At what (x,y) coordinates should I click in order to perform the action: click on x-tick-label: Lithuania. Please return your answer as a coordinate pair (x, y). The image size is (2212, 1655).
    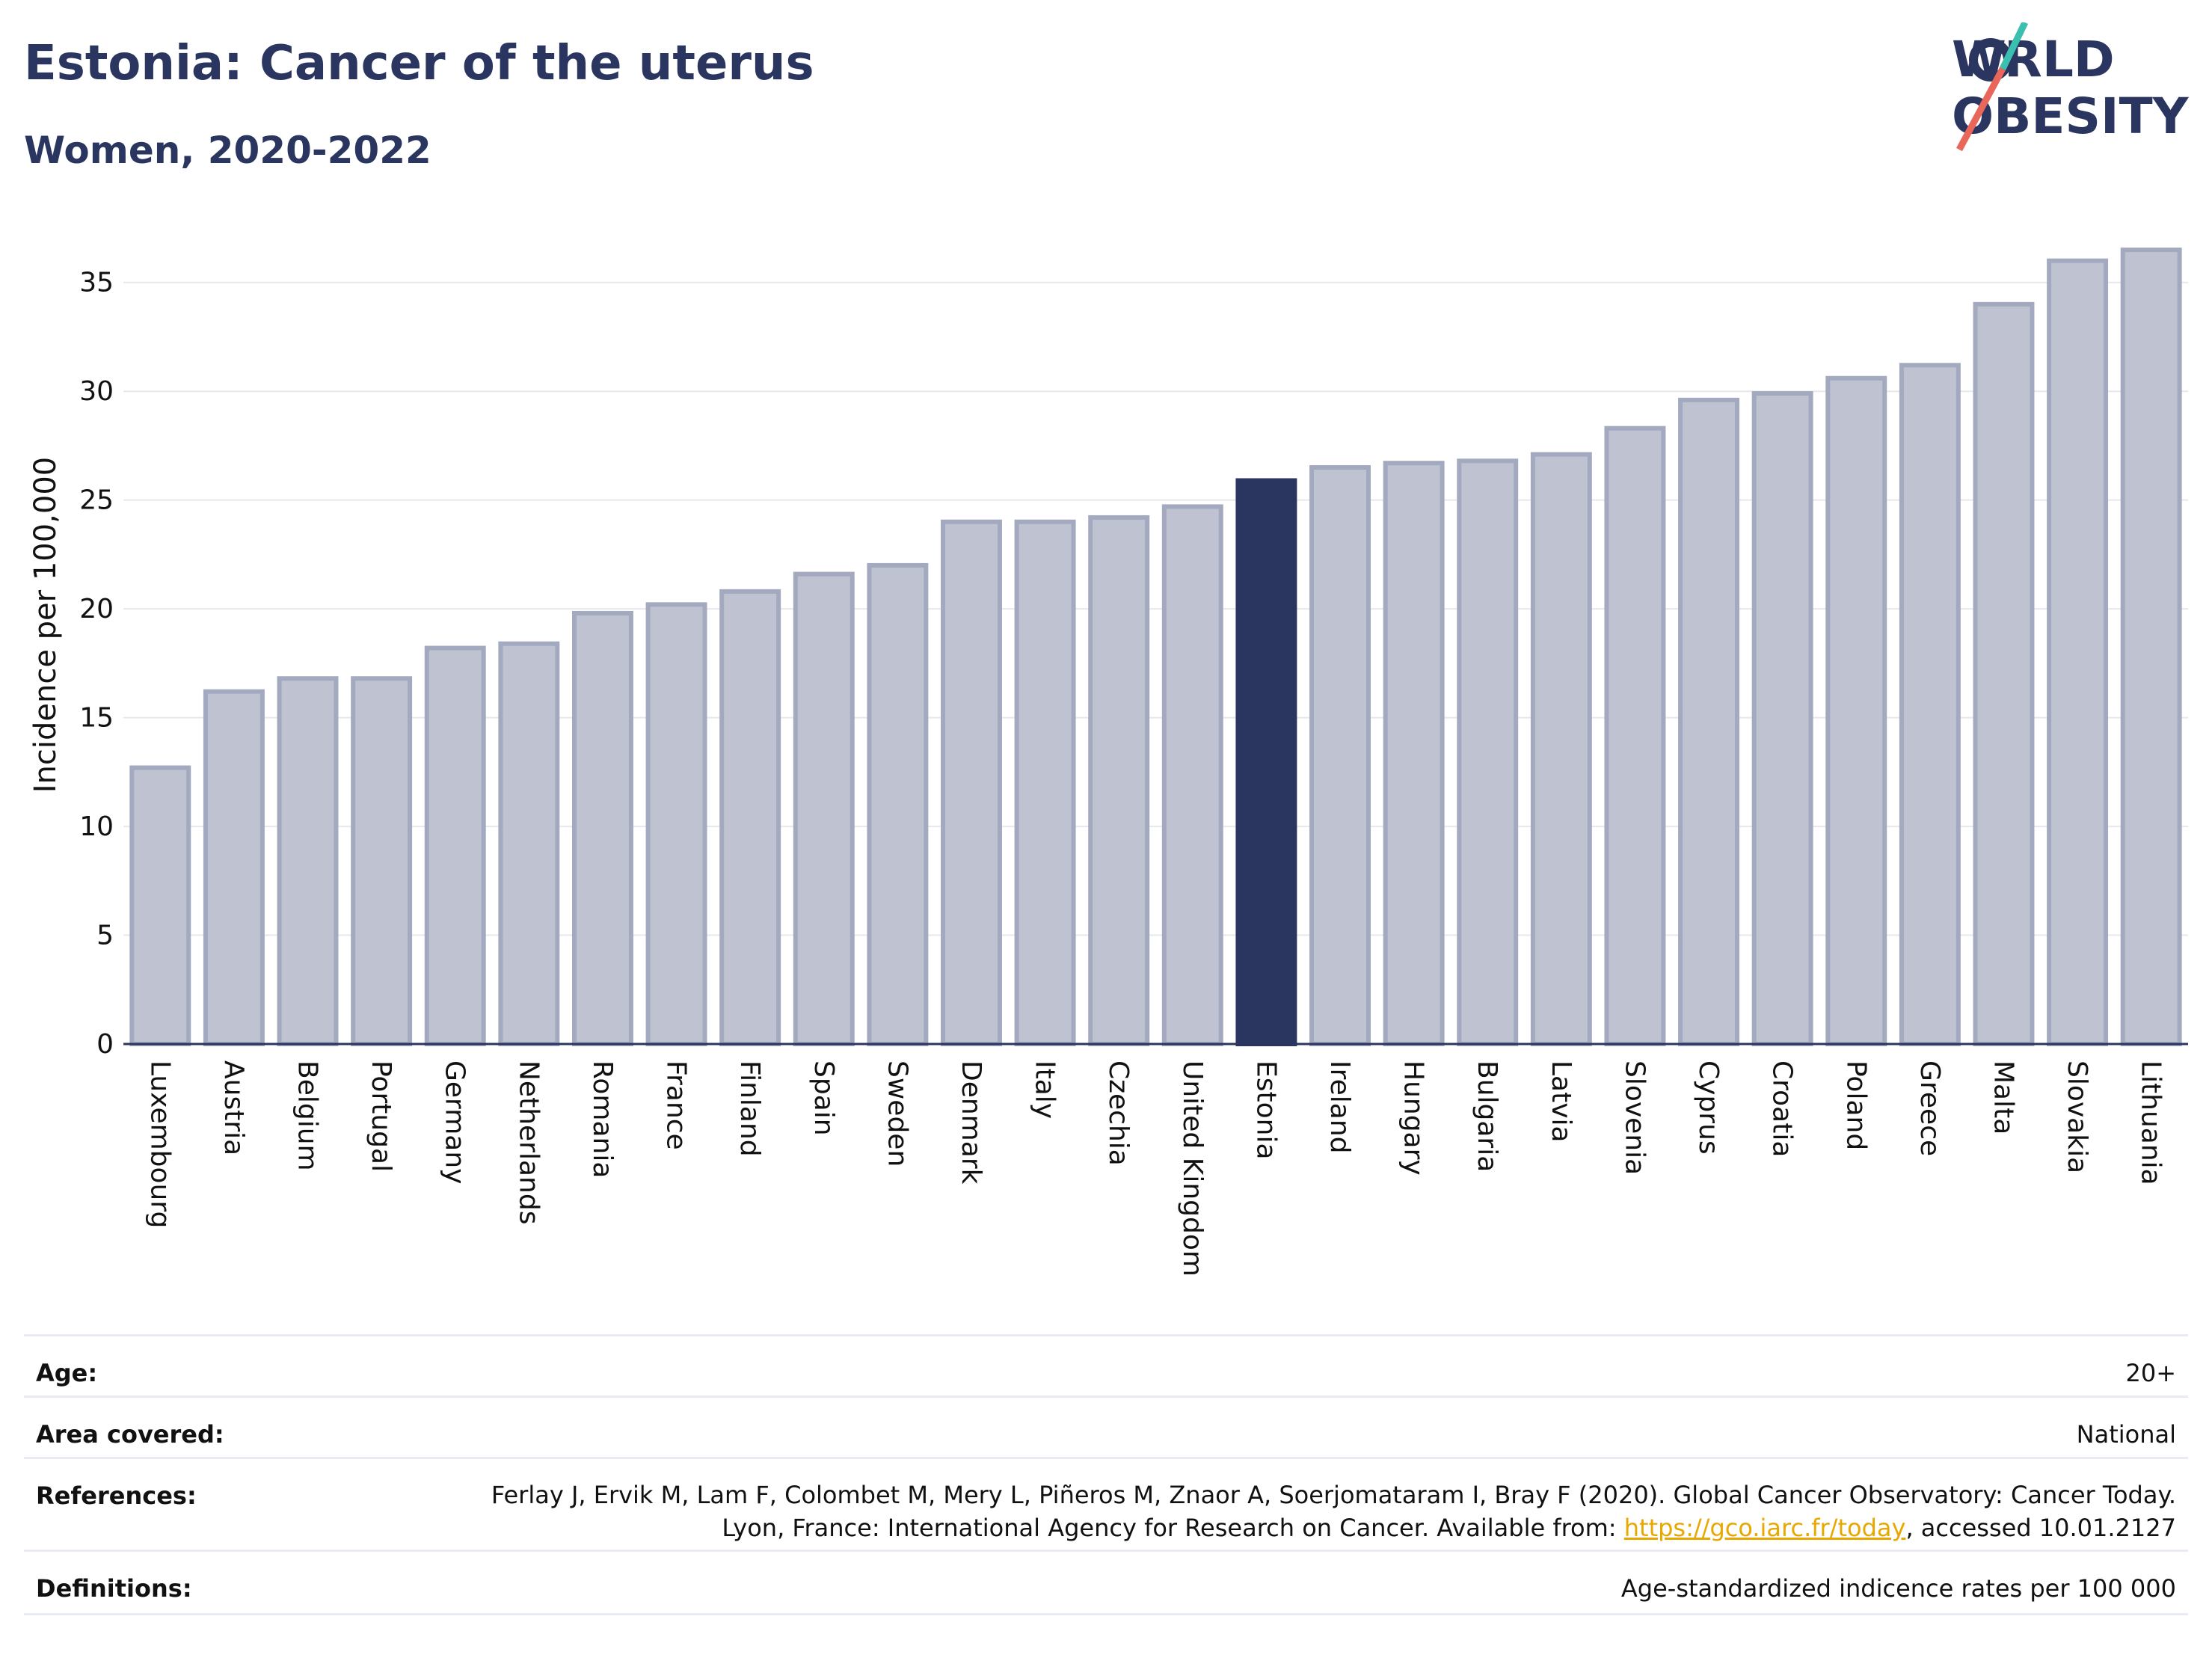
    Looking at the image, I should click on (2151, 1122).